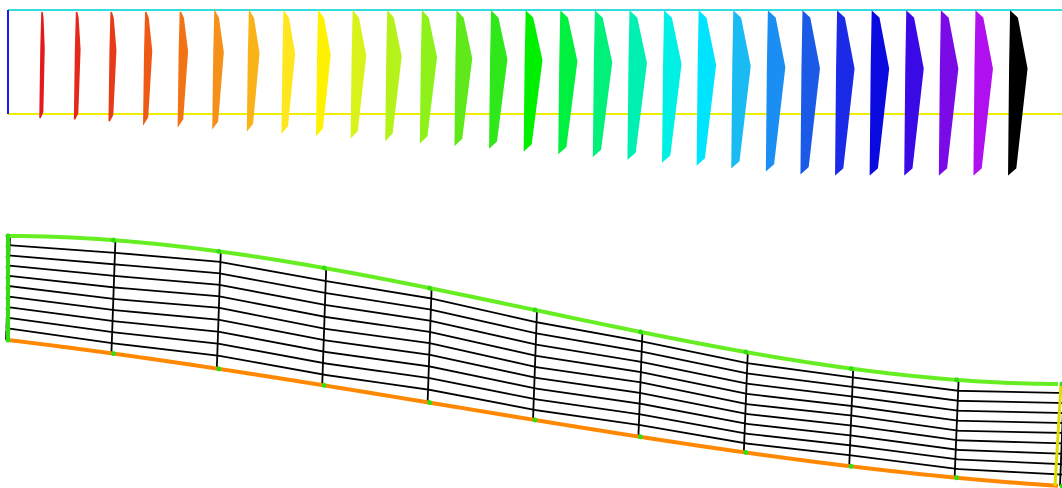 This screenshot has height=488, width=1062. Describe the element at coordinates (1057, 435) in the screenshot. I see `outlet-boundary` at that location.